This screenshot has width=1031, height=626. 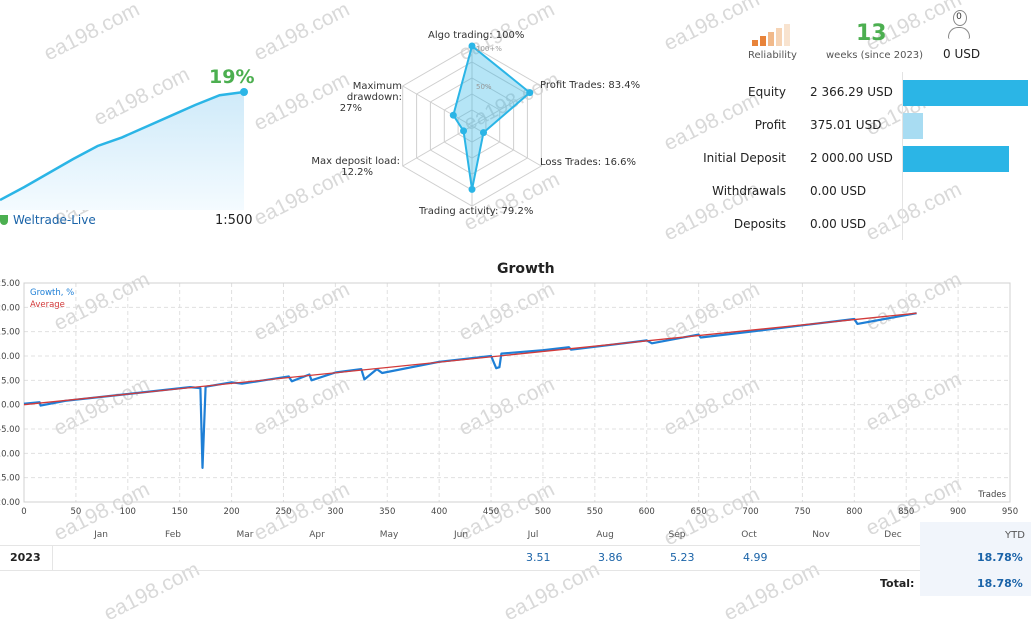 I want to click on account-row-value: 0.00 USD, so click(x=838, y=191).